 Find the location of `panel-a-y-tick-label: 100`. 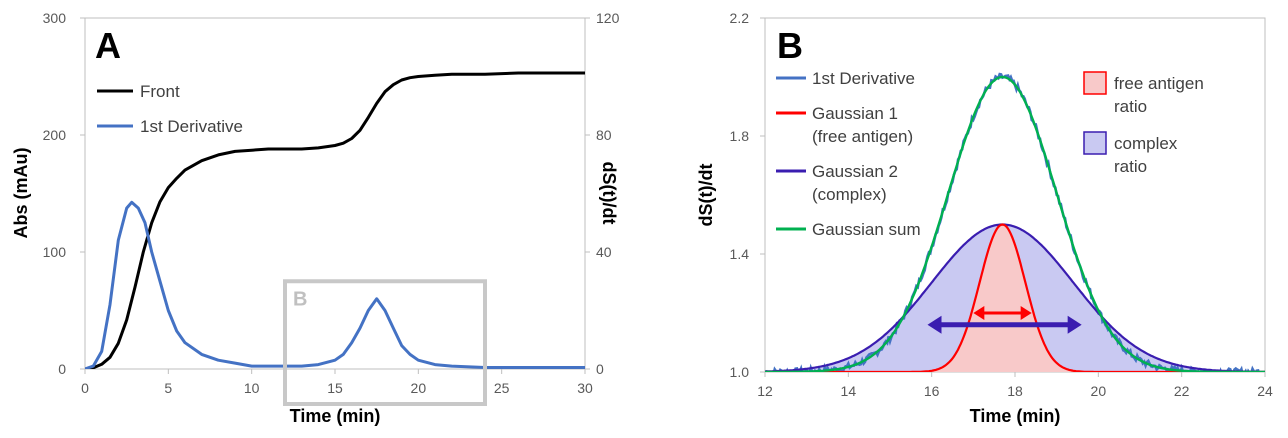

panel-a-y-tick-label: 100 is located at coordinates (55, 252).